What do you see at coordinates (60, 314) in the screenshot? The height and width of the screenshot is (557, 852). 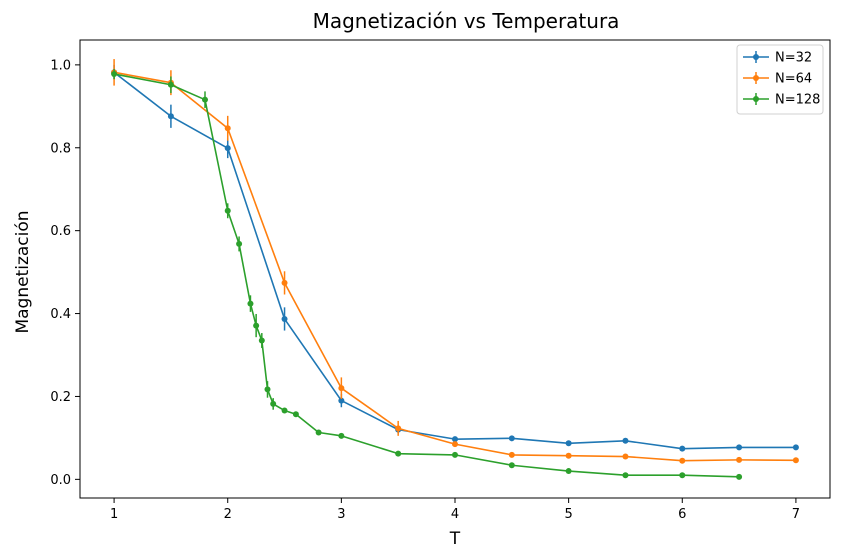 I see `y-tick-label: 0.4` at bounding box center [60, 314].